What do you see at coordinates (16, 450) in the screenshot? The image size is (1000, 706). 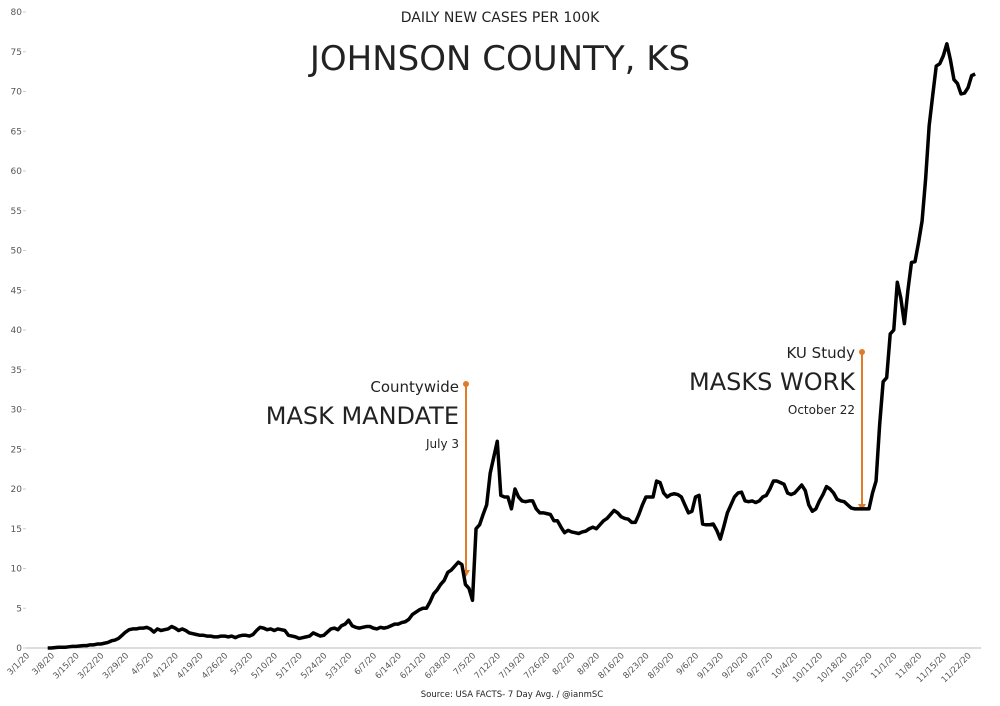 I see `y-tick-label: 25` at bounding box center [16, 450].